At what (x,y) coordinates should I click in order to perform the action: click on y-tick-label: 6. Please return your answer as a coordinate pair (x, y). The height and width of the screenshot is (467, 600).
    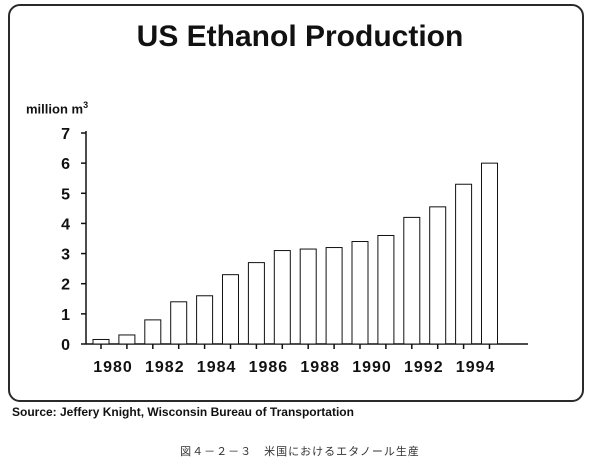
    Looking at the image, I should click on (65, 164).